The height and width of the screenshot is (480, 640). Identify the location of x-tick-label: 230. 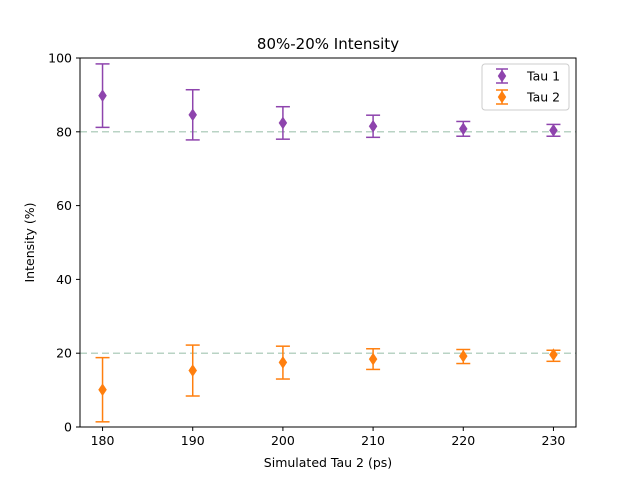
(554, 440).